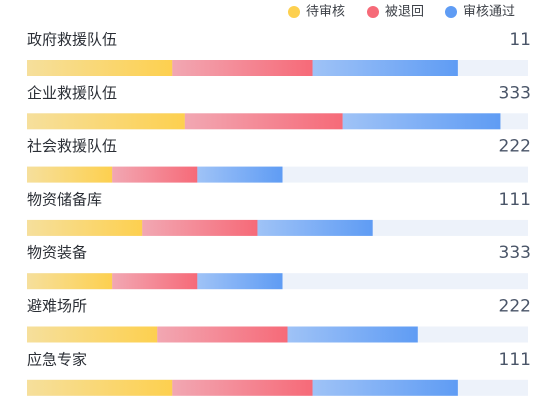 This screenshot has height=420, width=550. What do you see at coordinates (57, 306) in the screenshot?
I see `category-label: 避难场所` at bounding box center [57, 306].